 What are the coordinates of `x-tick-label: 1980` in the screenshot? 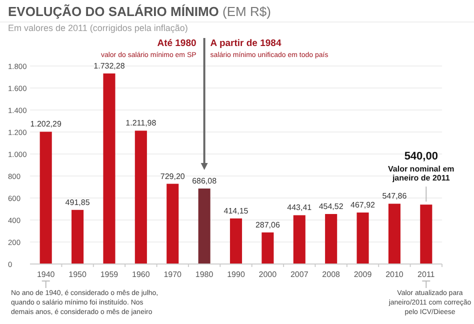 It's located at (204, 274).